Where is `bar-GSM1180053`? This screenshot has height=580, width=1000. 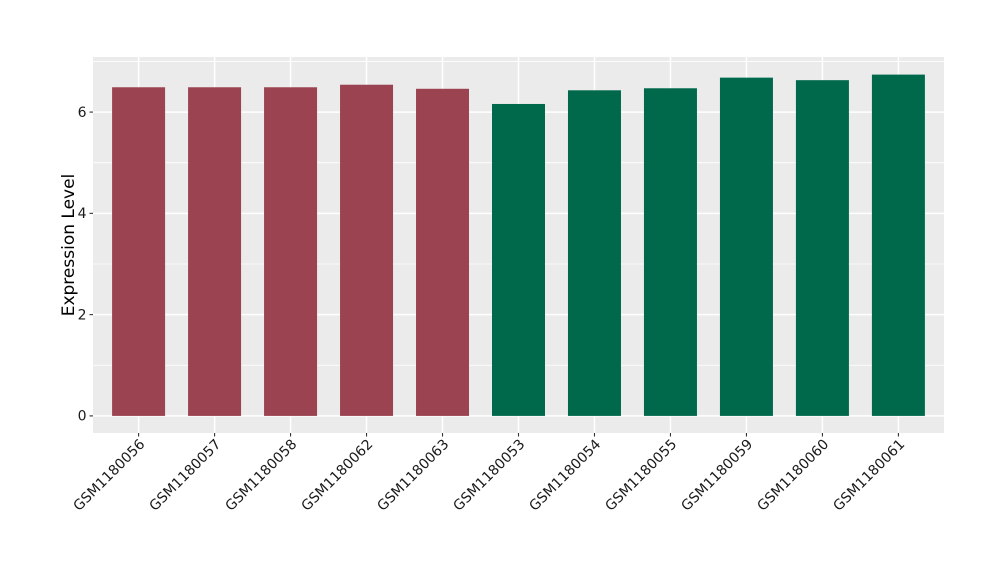 bar-GSM1180053 is located at coordinates (518, 259).